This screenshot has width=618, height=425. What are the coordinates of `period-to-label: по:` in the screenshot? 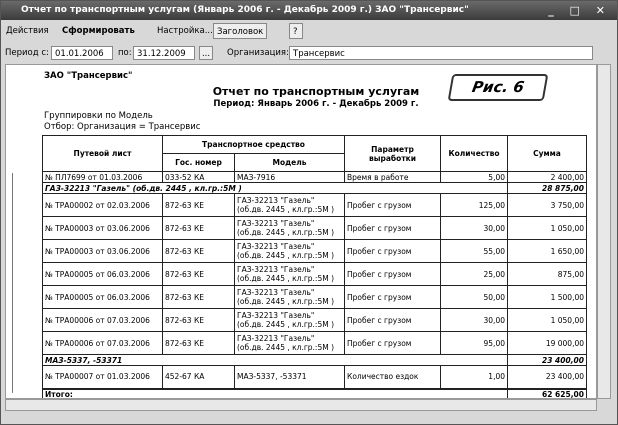 It's located at (125, 53).